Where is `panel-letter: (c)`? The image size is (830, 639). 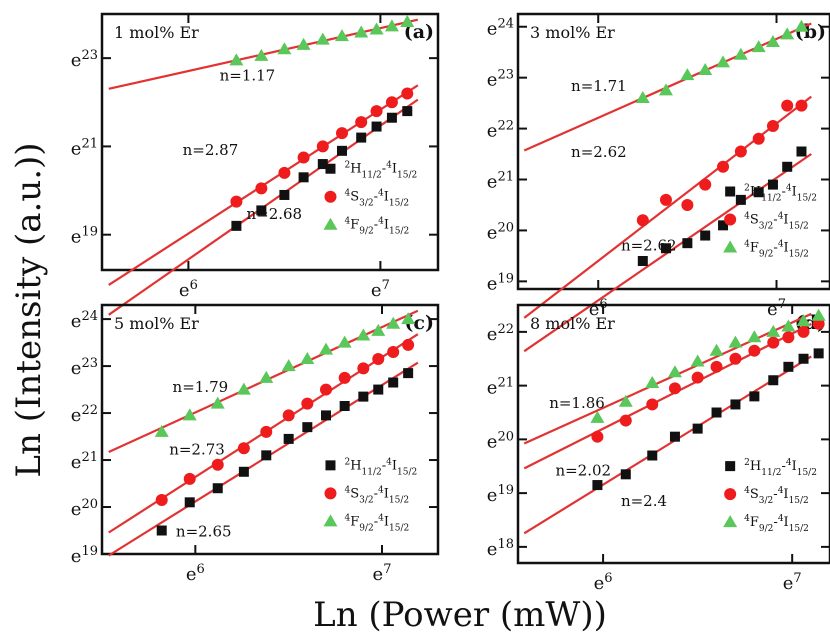
panel-letter: (c) is located at coordinates (419, 323).